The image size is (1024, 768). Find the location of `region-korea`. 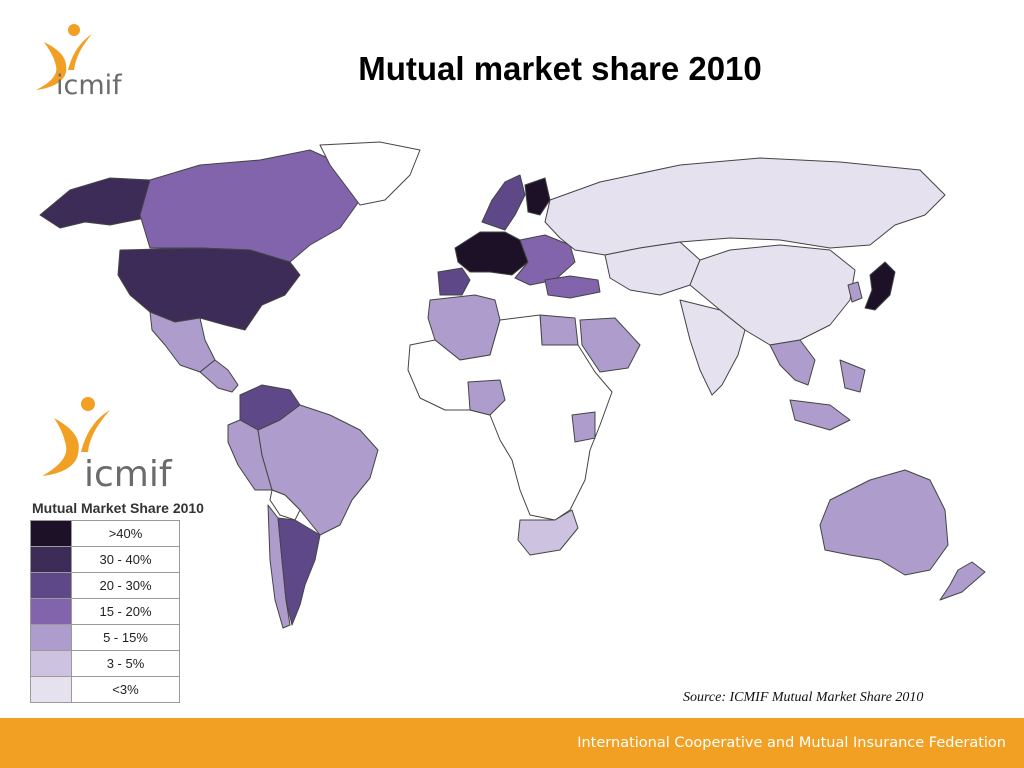

region-korea is located at coordinates (855, 292).